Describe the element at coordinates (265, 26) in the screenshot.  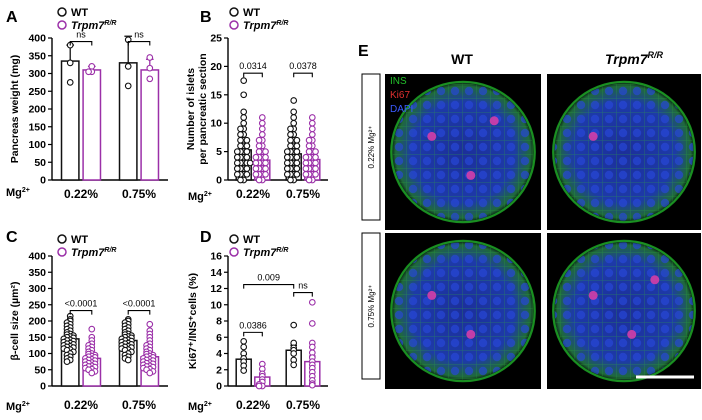
I see `legend-label-mut: Trpm7R/R` at that location.